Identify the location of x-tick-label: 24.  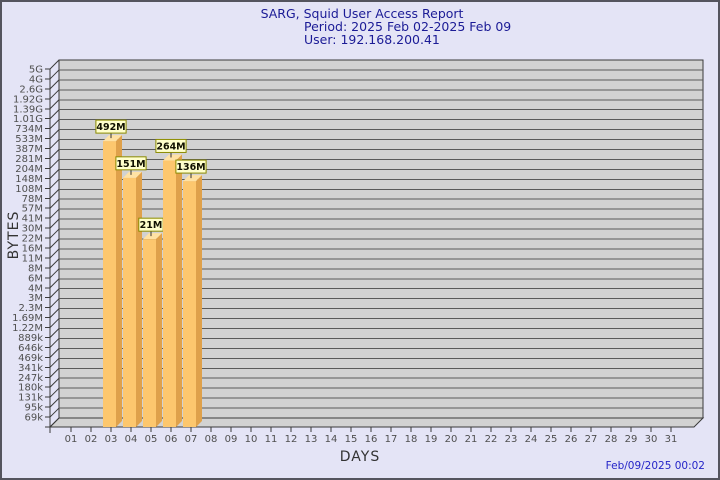
(531, 439).